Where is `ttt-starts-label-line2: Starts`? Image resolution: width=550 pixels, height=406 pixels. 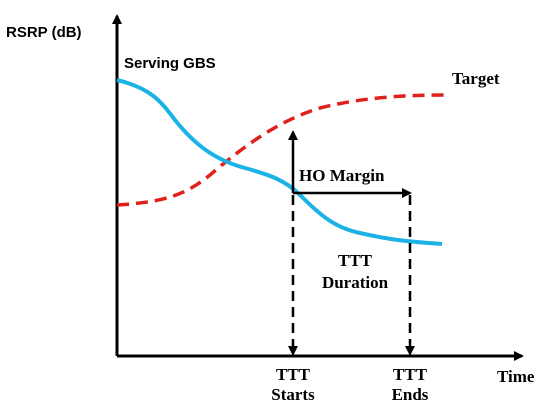
ttt-starts-label-line2: Starts is located at coordinates (293, 394).